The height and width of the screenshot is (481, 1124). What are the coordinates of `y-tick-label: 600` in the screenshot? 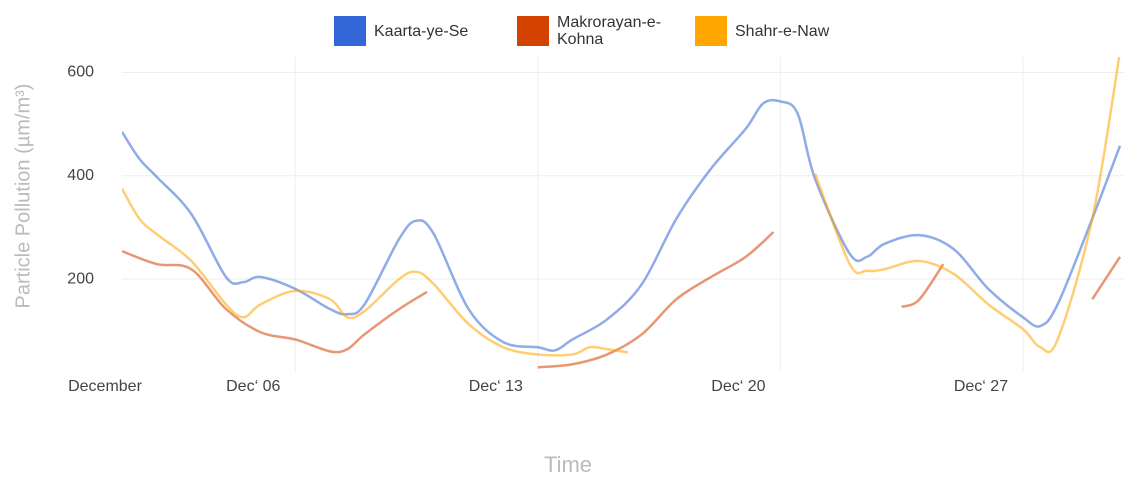 It's located at (80, 72).